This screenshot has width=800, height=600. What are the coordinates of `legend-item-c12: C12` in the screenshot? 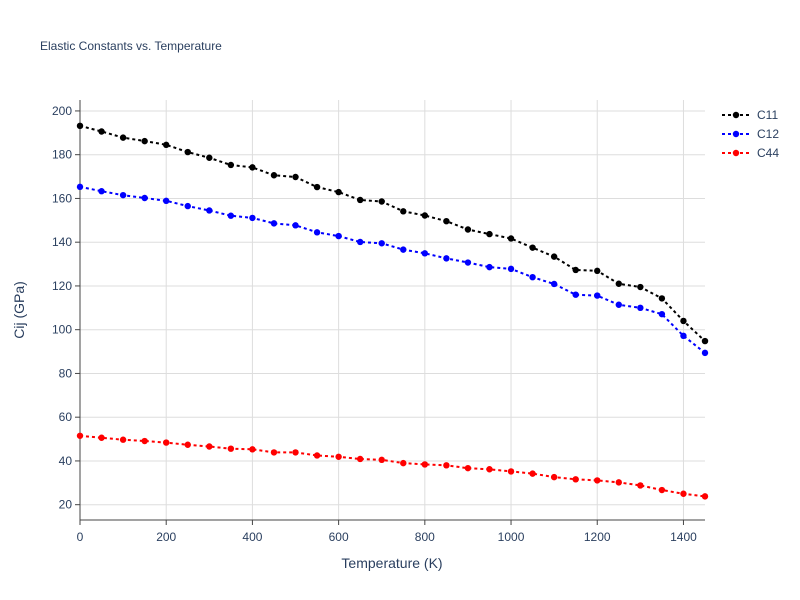 It's located at (750, 134).